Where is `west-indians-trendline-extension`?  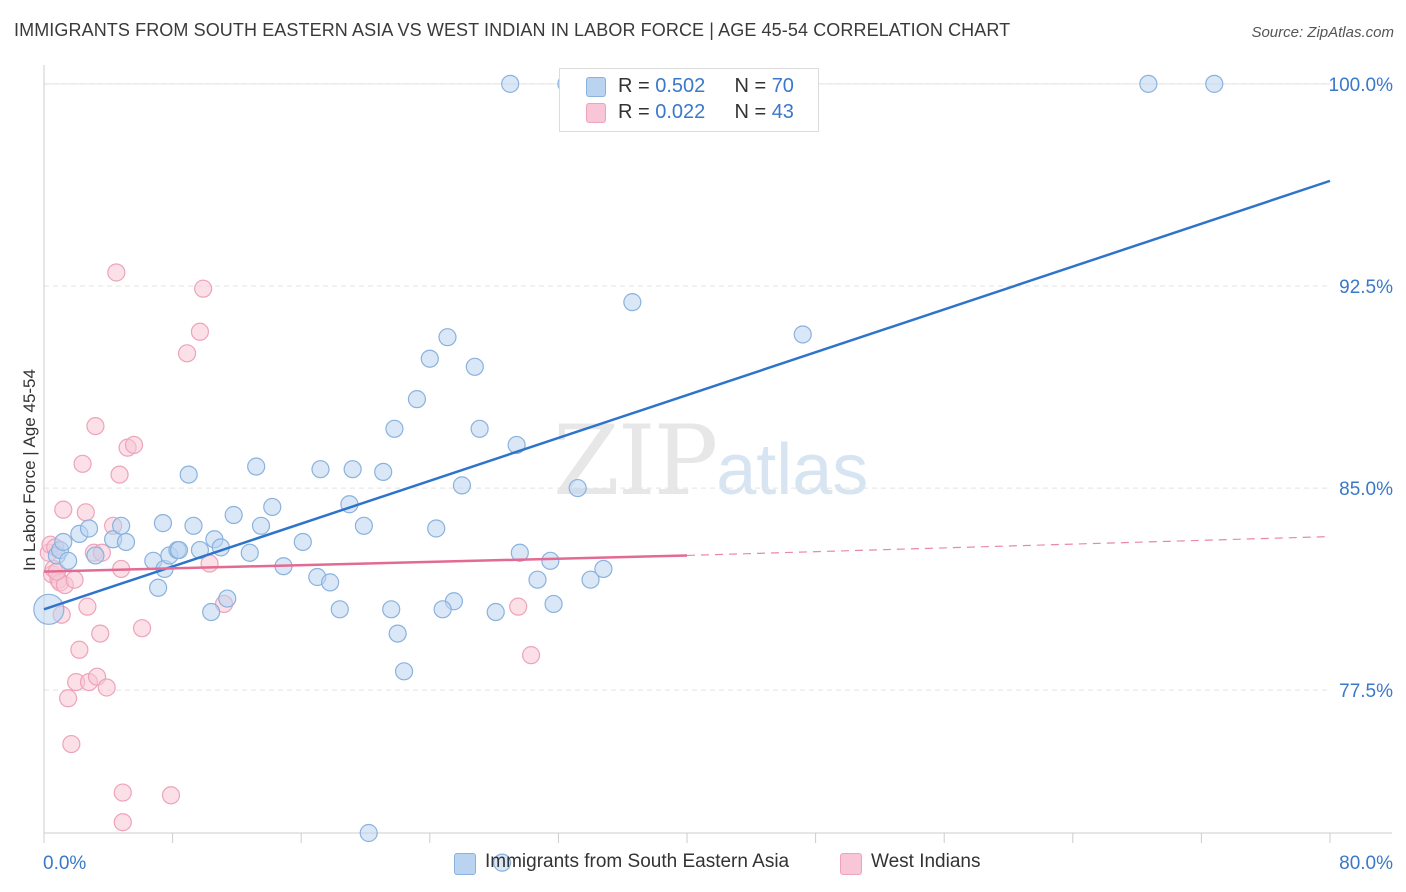 west-indians-trendline-extension is located at coordinates (1008, 546).